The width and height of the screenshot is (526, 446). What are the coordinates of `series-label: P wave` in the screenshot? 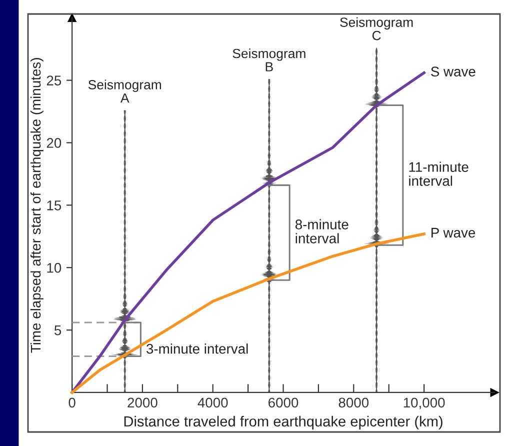 It's located at (454, 233).